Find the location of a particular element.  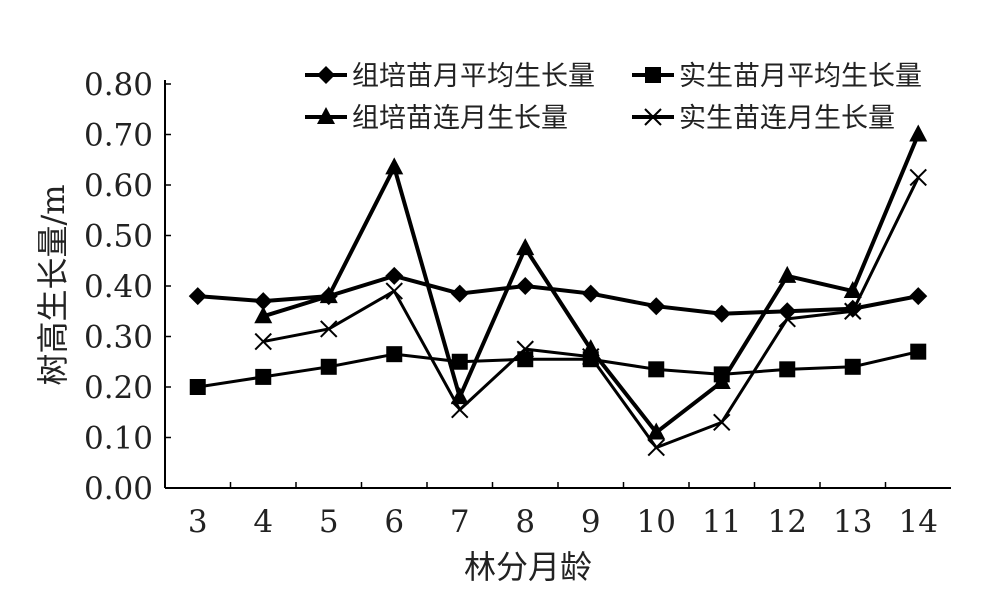

x-tick-label: 8 is located at coordinates (525, 522).